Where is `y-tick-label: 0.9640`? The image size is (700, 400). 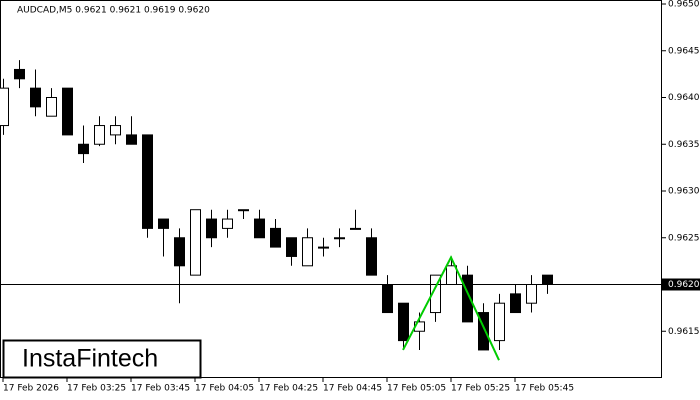
y-tick-label: 0.9640 is located at coordinates (684, 98).